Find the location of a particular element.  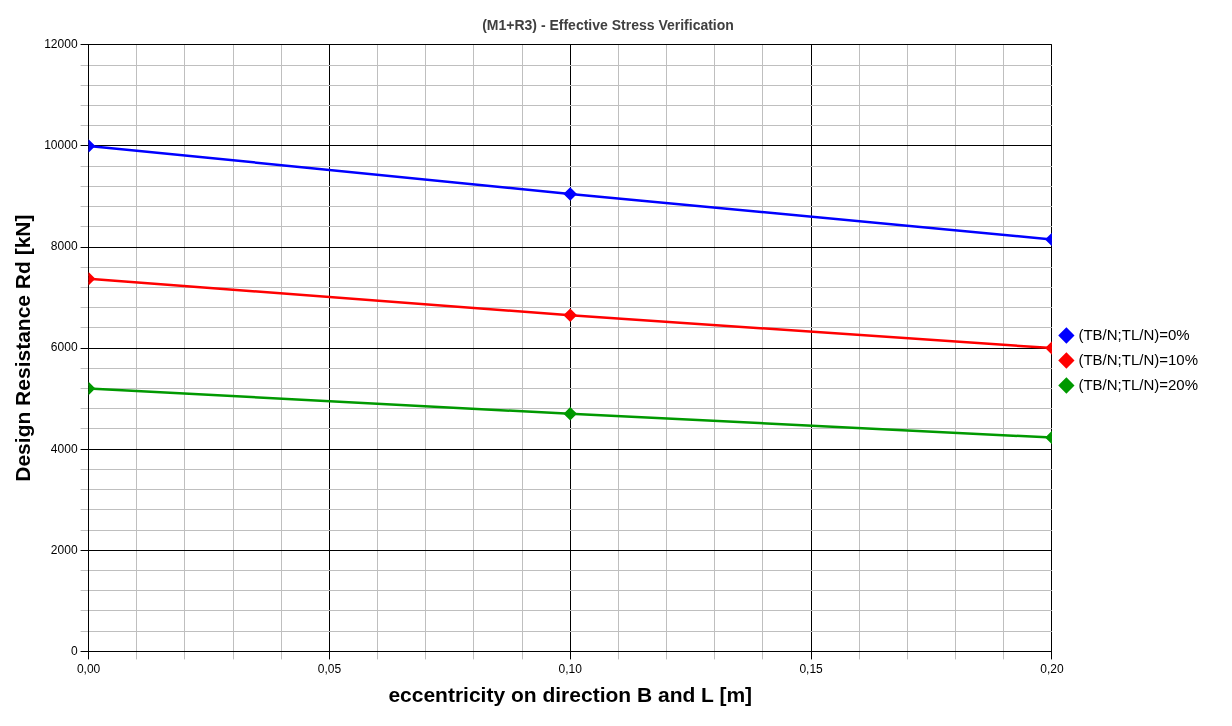

y-tick-label: 10000 is located at coordinates (61, 145).